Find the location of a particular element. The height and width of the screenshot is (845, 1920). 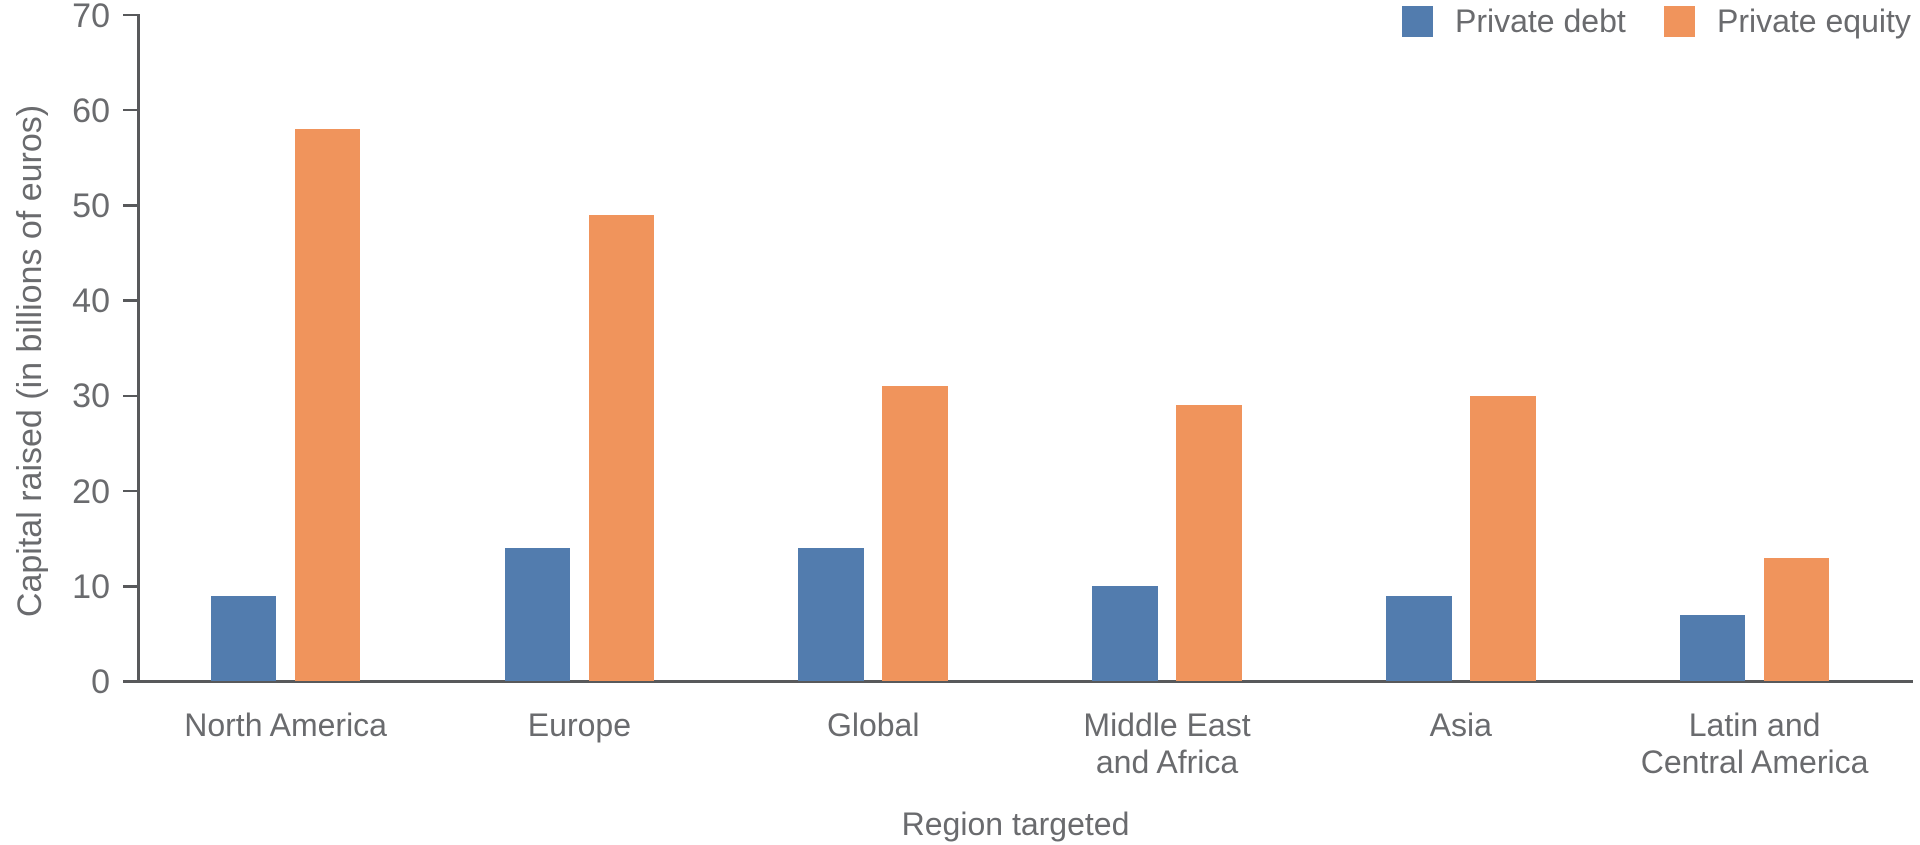

legend-label: Private equity is located at coordinates (1814, 21).